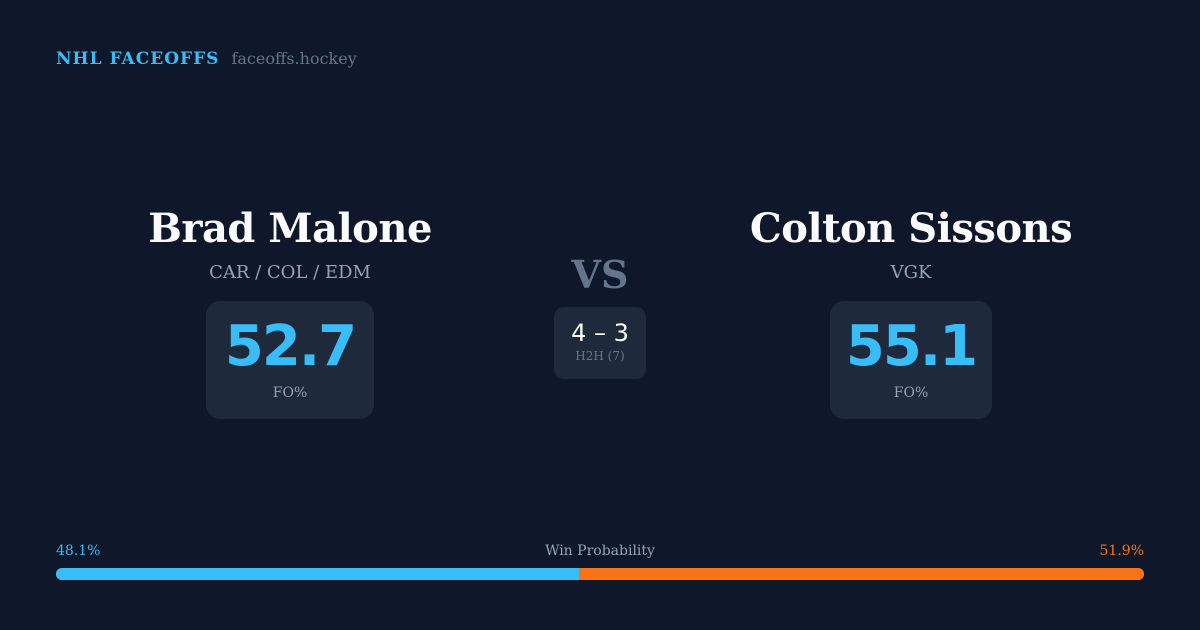  I want to click on player-1-fo-label: FO%, so click(290, 393).